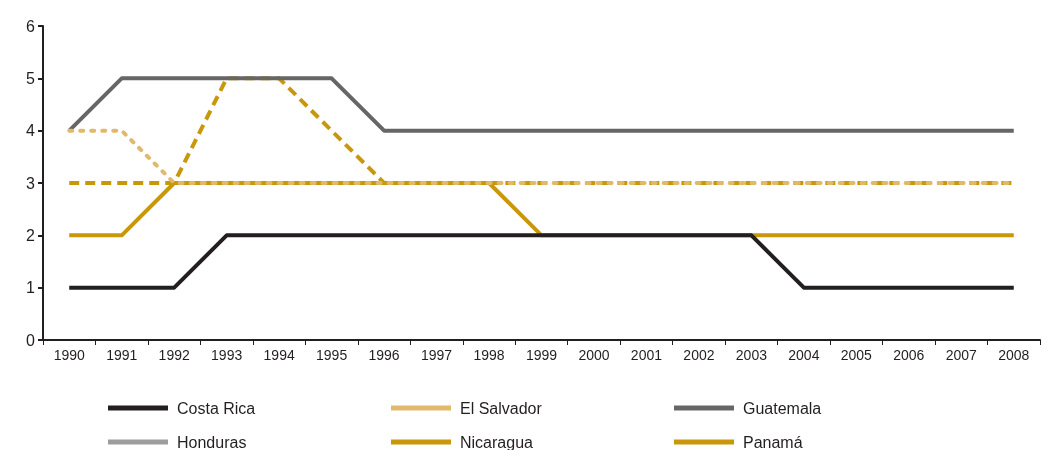 The width and height of the screenshot is (1050, 458). I want to click on legend-label: Guatemala, so click(782, 408).